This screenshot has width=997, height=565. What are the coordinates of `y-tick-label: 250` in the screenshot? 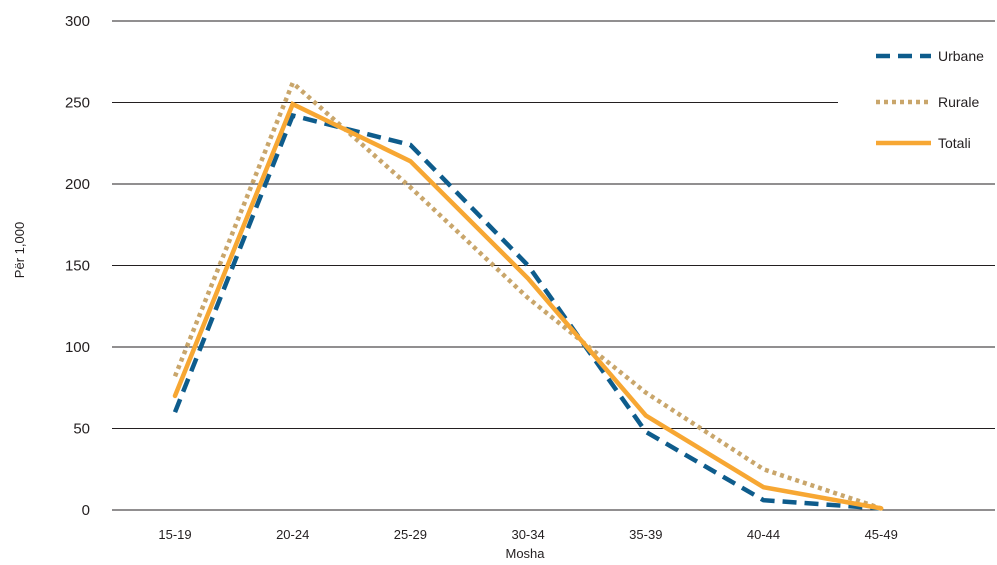 It's located at (77, 103).